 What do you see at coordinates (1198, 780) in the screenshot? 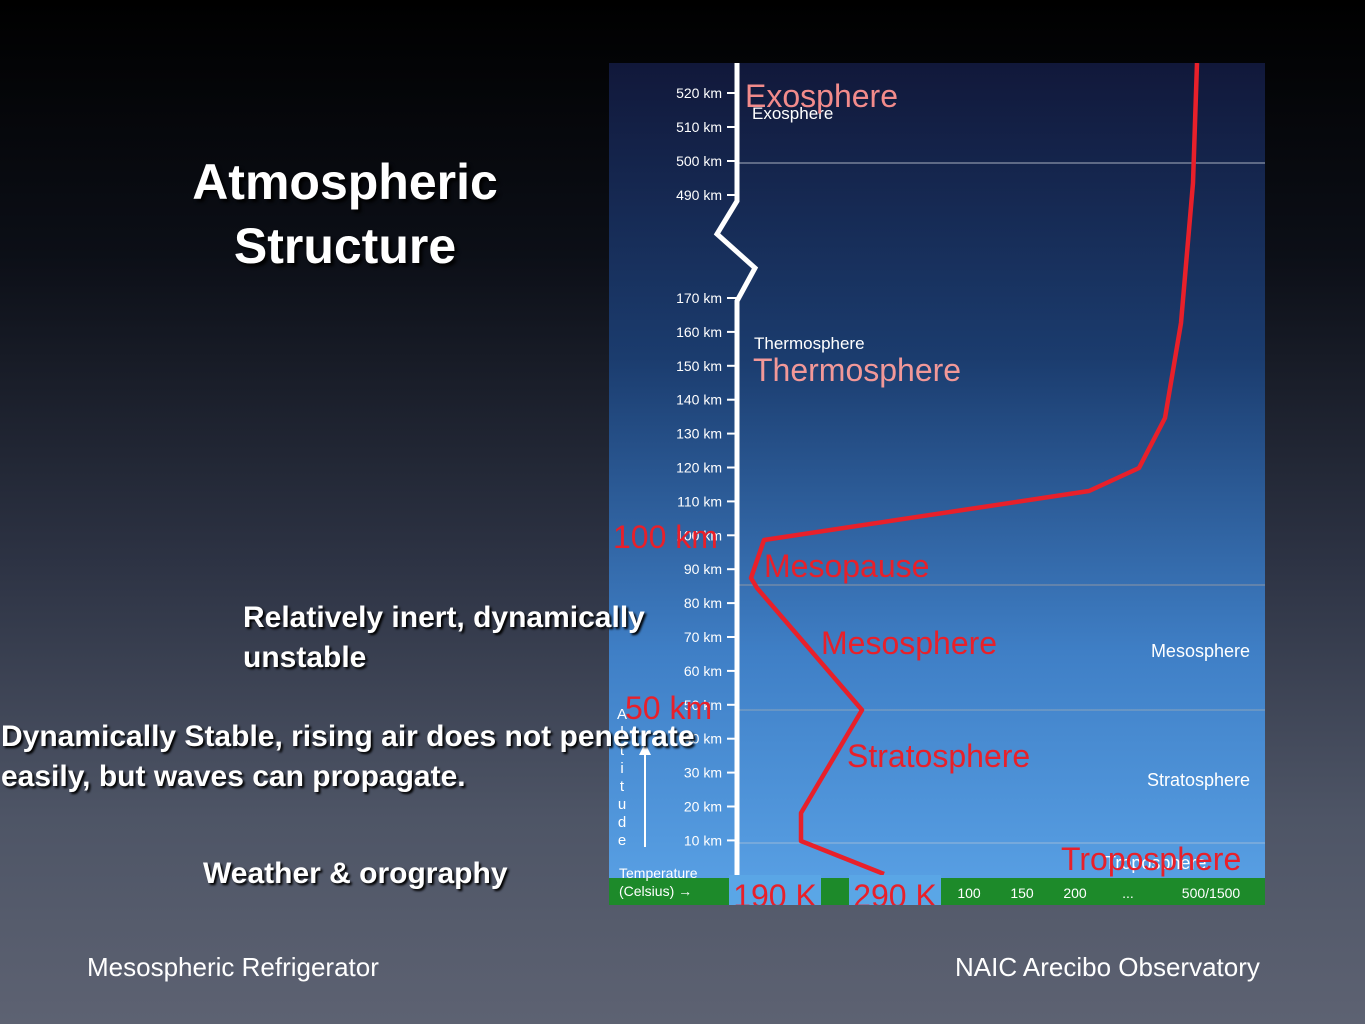
I see `stratosphere-label-small: Stratosphere` at bounding box center [1198, 780].